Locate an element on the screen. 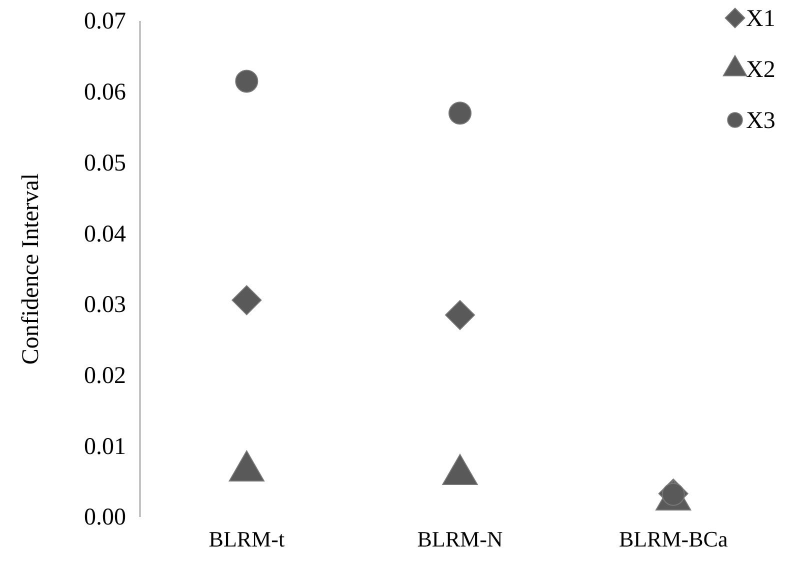 This screenshot has height=564, width=790. y-tick-label: 0.04 is located at coordinates (105, 234).